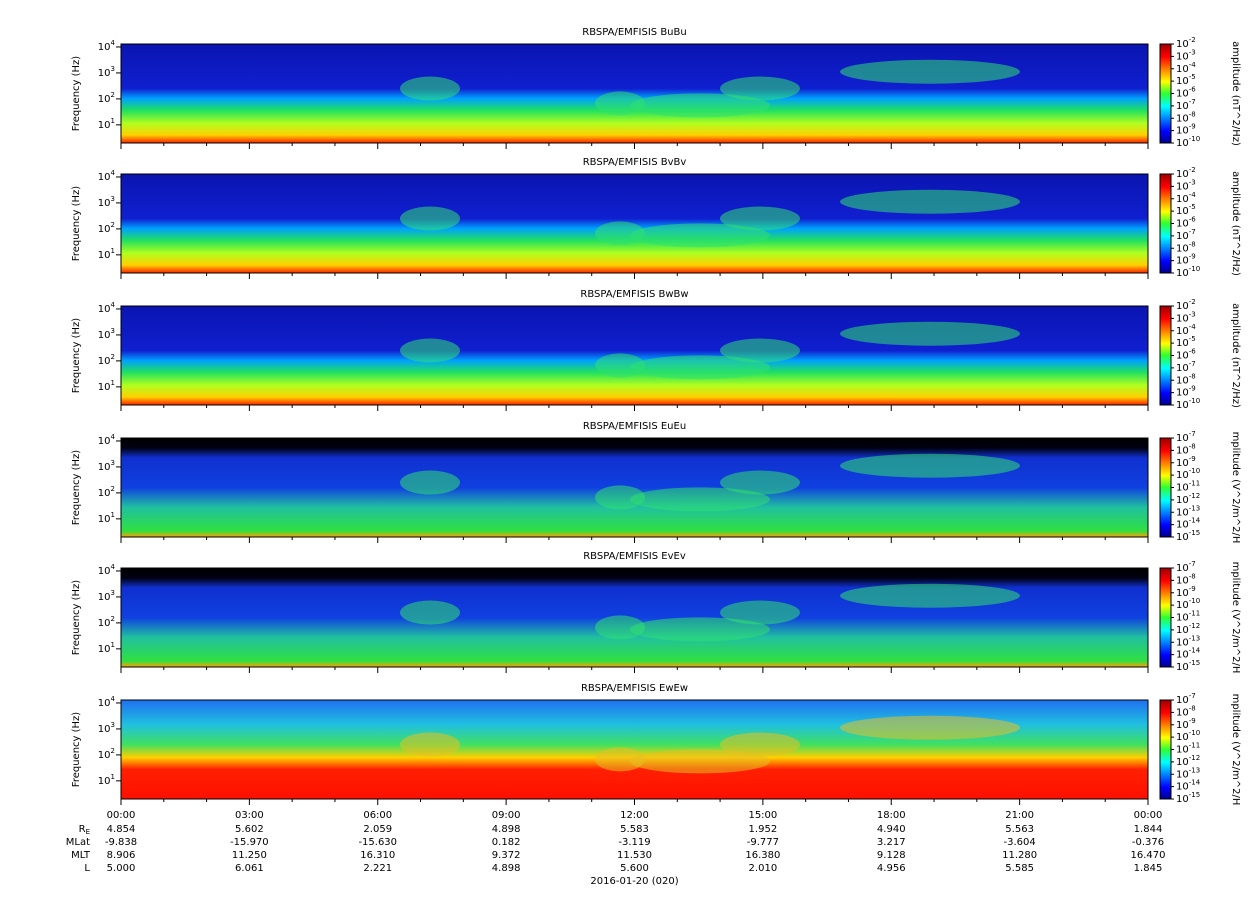 This screenshot has width=1248, height=903. Describe the element at coordinates (1165, 487) in the screenshot. I see `colorbar` at that location.